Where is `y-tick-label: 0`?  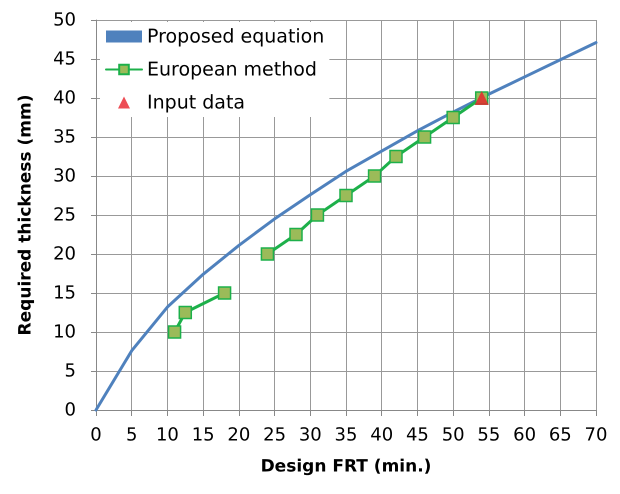 y-tick-label: 0 is located at coordinates (70, 410).